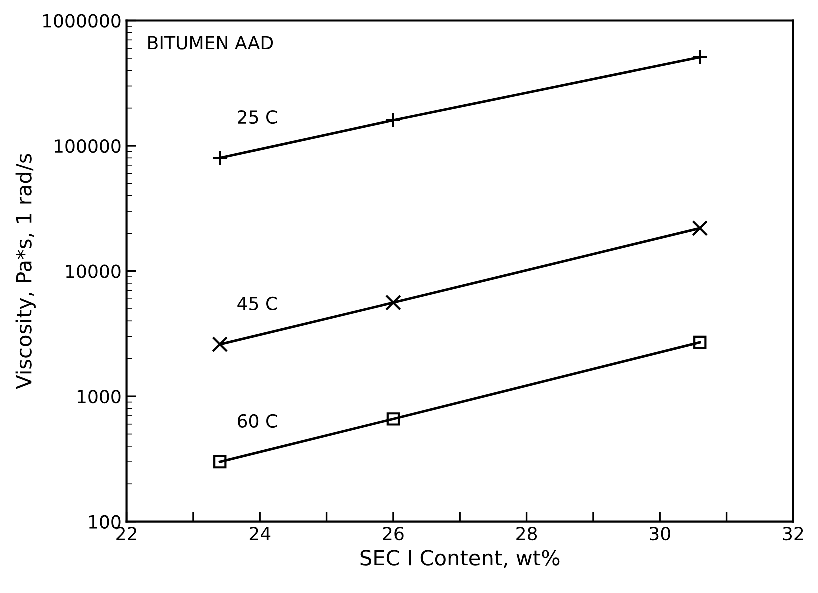 This screenshot has height=593, width=818. What do you see at coordinates (126, 533) in the screenshot?
I see `x-tick-label: 22` at bounding box center [126, 533].